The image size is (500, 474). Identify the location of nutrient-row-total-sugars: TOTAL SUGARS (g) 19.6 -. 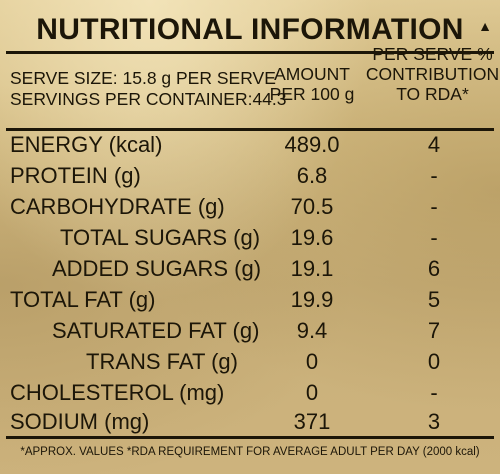
(250, 237).